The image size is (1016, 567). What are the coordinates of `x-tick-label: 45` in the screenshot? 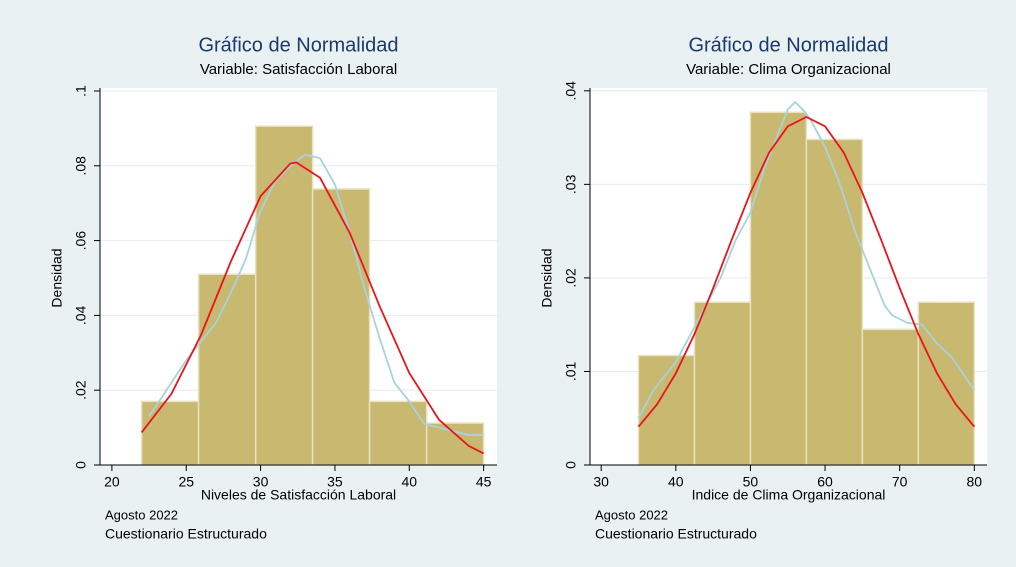 It's located at (484, 482).